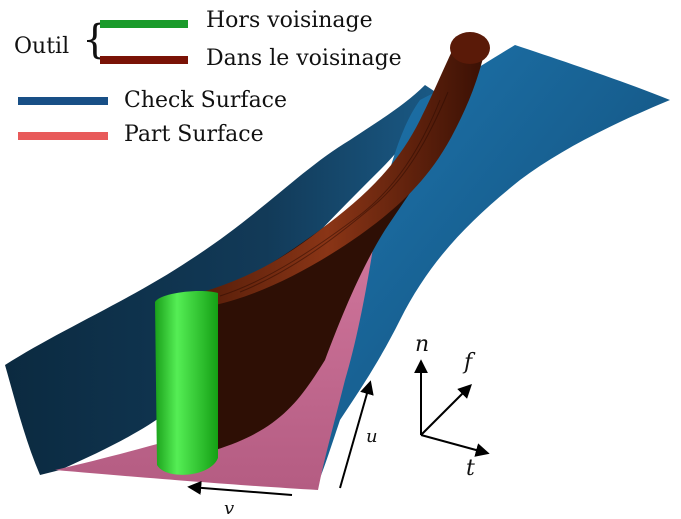 The width and height of the screenshot is (681, 519). I want to click on tool-tube-texture, so click(334, 194).